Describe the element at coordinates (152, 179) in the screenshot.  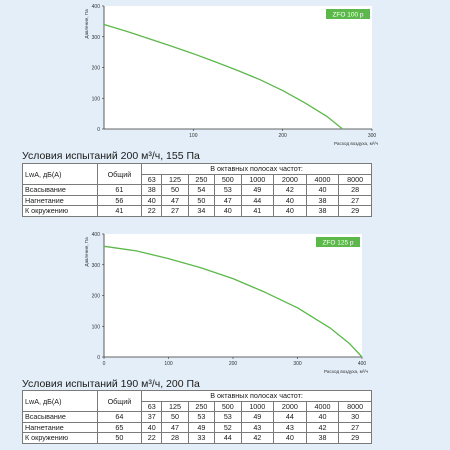
I see `header-frequency: 63` at that location.